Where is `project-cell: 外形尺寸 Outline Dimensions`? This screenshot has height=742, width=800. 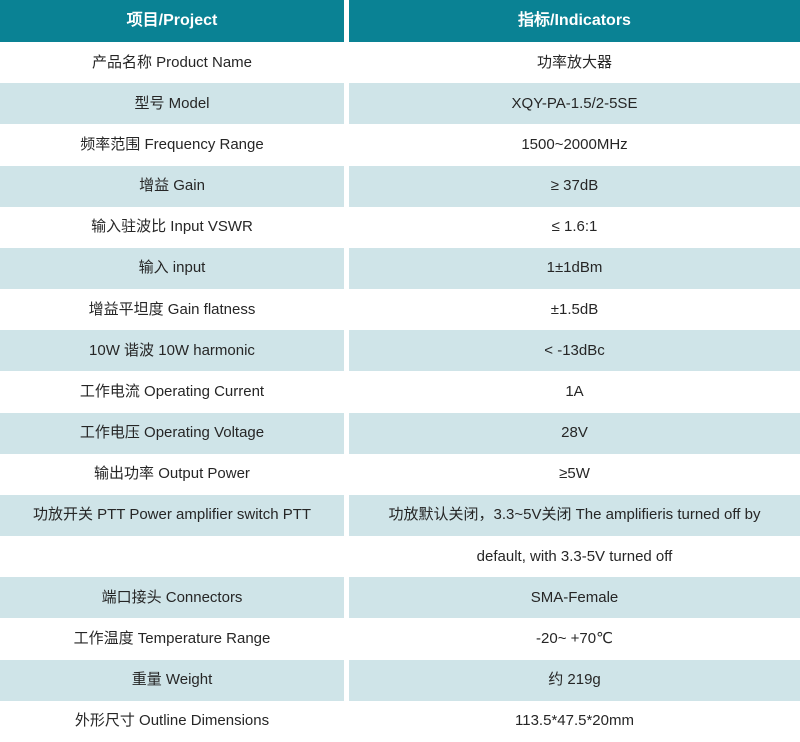 project-cell: 外形尺寸 Outline Dimensions is located at coordinates (172, 721).